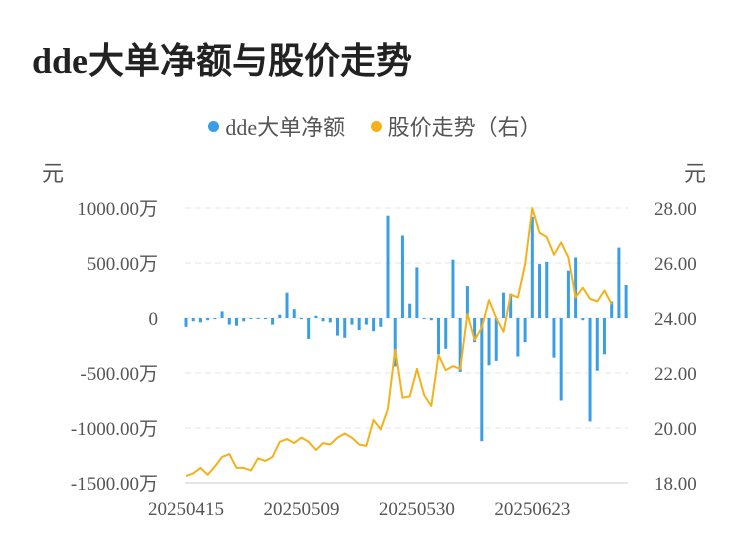  Describe the element at coordinates (154, 319) in the screenshot. I see `left-tick-label: 0` at that location.